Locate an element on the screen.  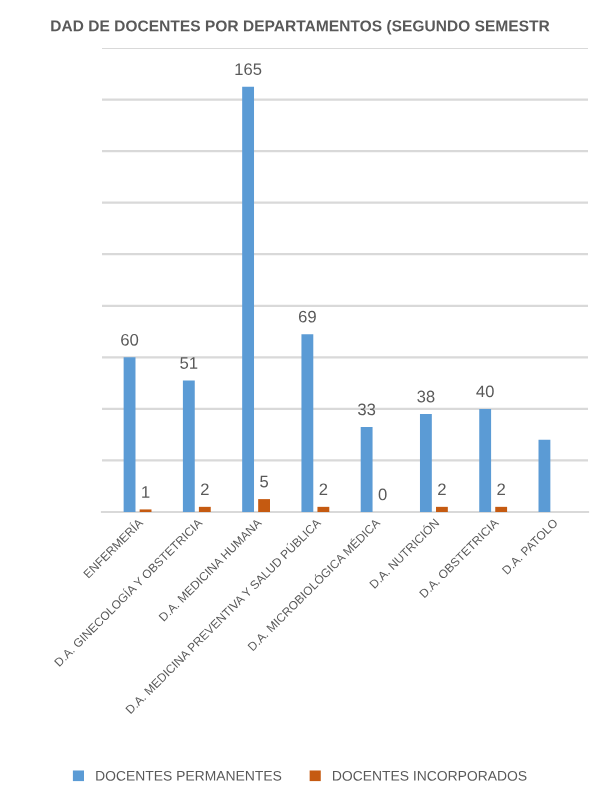
data-label: 0 is located at coordinates (382, 494).